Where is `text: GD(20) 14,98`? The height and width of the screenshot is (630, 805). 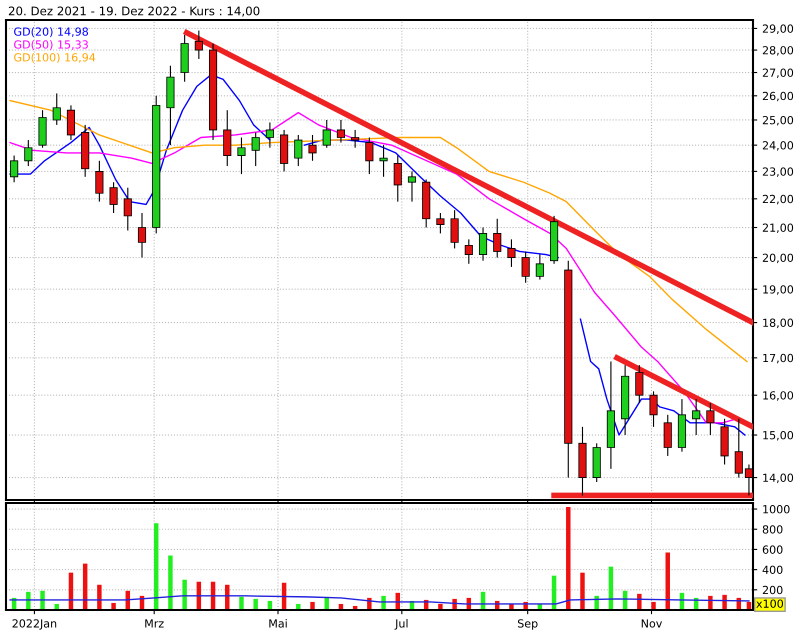 text: GD(20) 14,98 is located at coordinates (51, 32).